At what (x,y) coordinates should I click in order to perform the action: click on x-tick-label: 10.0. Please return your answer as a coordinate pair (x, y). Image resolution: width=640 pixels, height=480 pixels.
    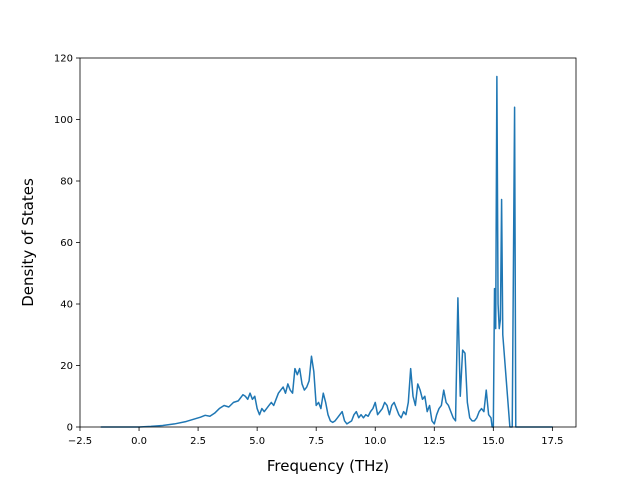
    Looking at the image, I should click on (375, 441).